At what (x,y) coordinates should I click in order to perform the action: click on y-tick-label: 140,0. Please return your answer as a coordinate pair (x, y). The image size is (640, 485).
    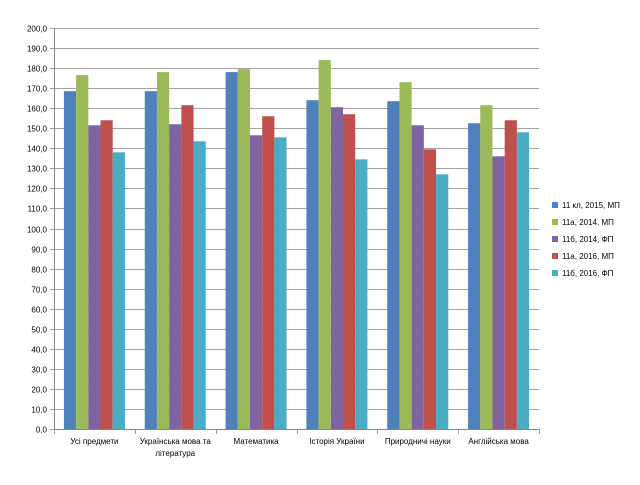
    Looking at the image, I should click on (37, 149).